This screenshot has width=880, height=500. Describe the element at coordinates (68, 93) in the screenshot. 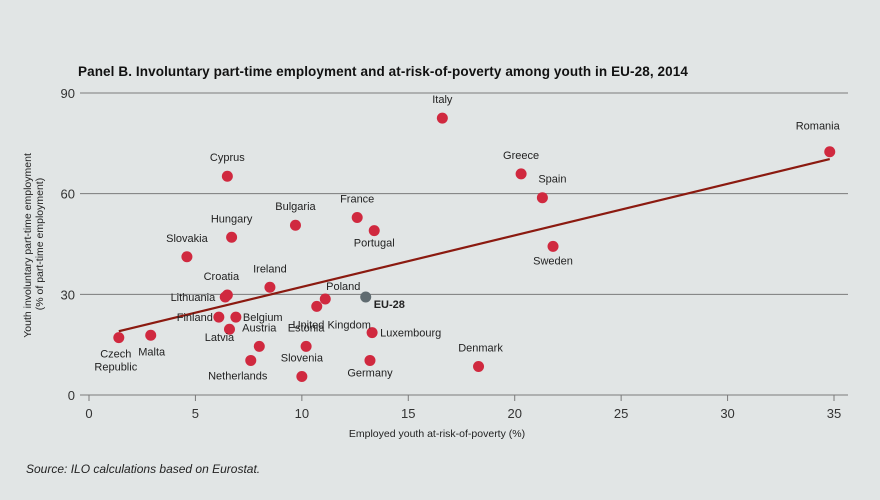

I see `y-tick-label: 90` at that location.